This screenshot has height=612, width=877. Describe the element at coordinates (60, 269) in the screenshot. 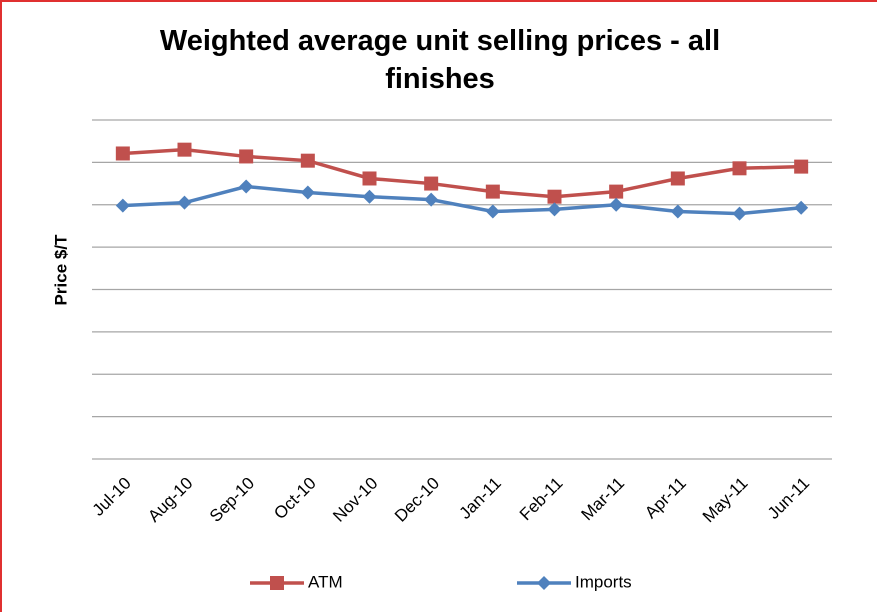

I see `y-axis-label: Price $/T` at that location.